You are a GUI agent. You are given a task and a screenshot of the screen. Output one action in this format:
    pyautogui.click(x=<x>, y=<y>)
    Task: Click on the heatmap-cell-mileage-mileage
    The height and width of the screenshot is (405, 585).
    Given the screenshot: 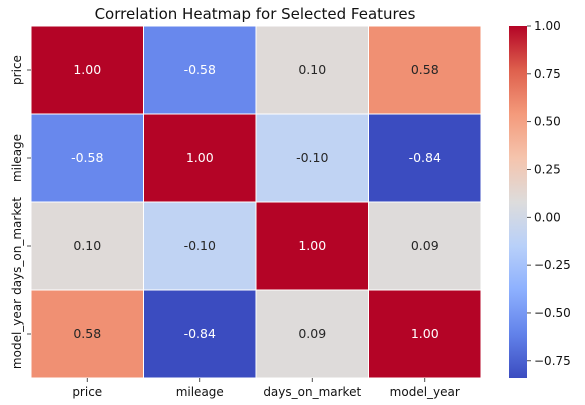 What is the action you would take?
    pyautogui.click(x=200, y=158)
    